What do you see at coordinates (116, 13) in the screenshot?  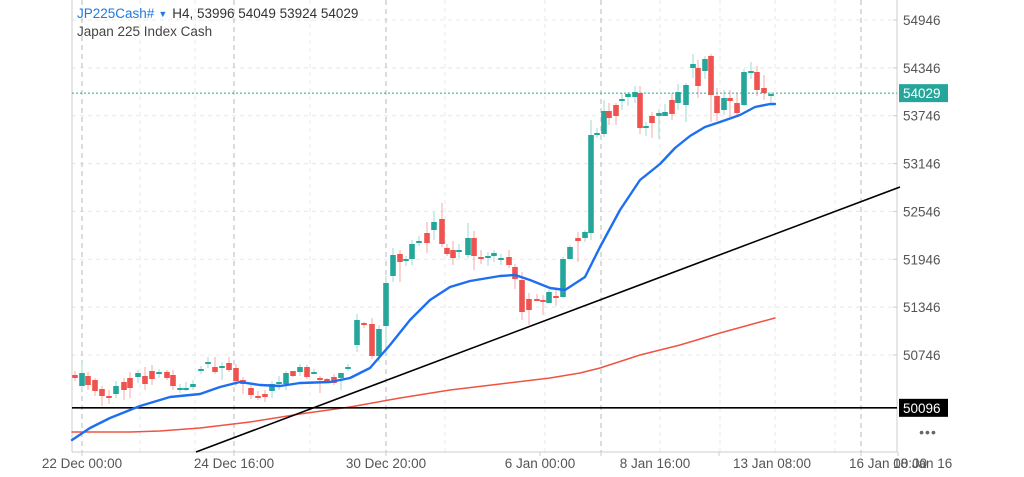 I see `symbol-name: JP225Cash#` at bounding box center [116, 13].